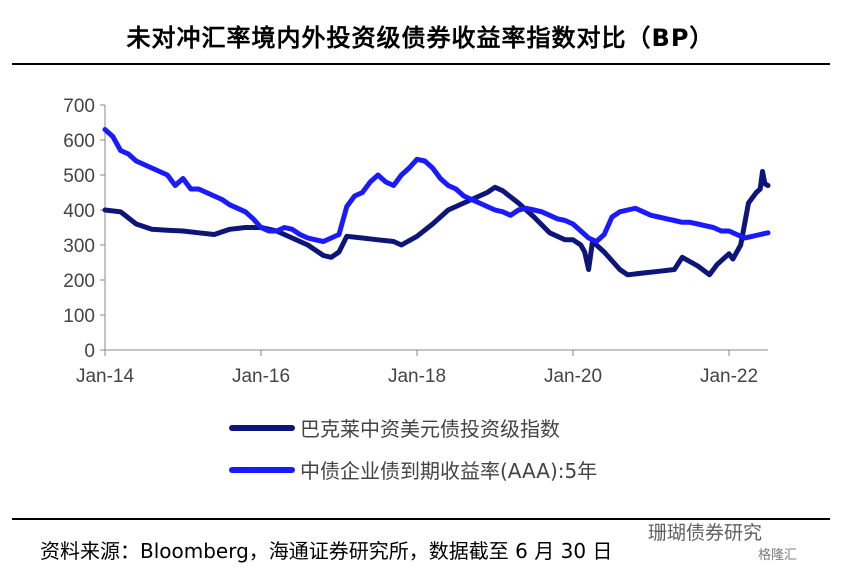 The width and height of the screenshot is (841, 569). I want to click on legend-label-1: 巴克莱中资美元债投资级指数, so click(430, 429).